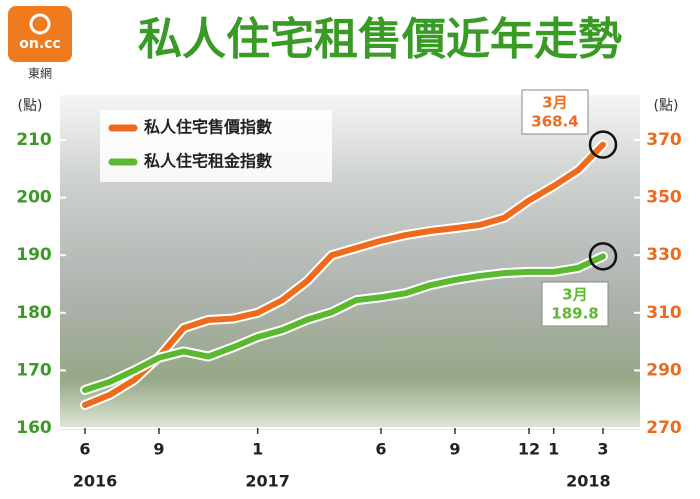 This screenshot has width=700, height=499. What do you see at coordinates (40, 24) in the screenshot?
I see `logo-icon` at bounding box center [40, 24].